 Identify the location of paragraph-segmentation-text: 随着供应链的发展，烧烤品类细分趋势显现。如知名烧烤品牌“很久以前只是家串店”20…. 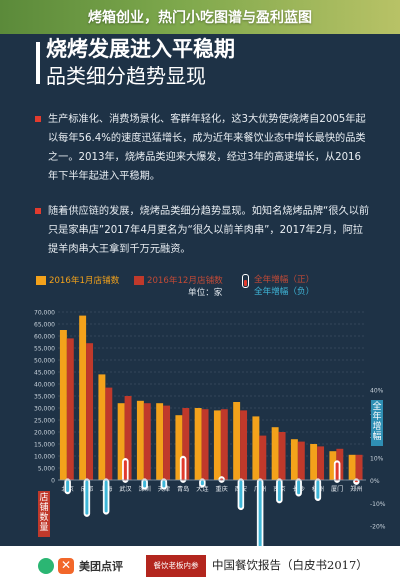
(209, 230).